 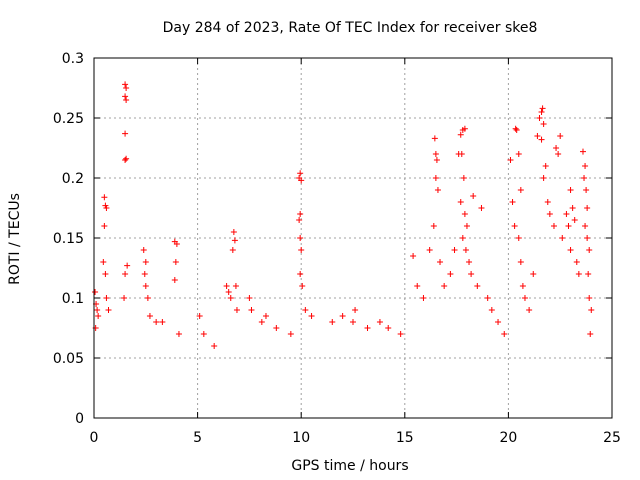 What do you see at coordinates (68, 239) in the screenshot?
I see `y-tick-label: 0.15` at bounding box center [68, 239].